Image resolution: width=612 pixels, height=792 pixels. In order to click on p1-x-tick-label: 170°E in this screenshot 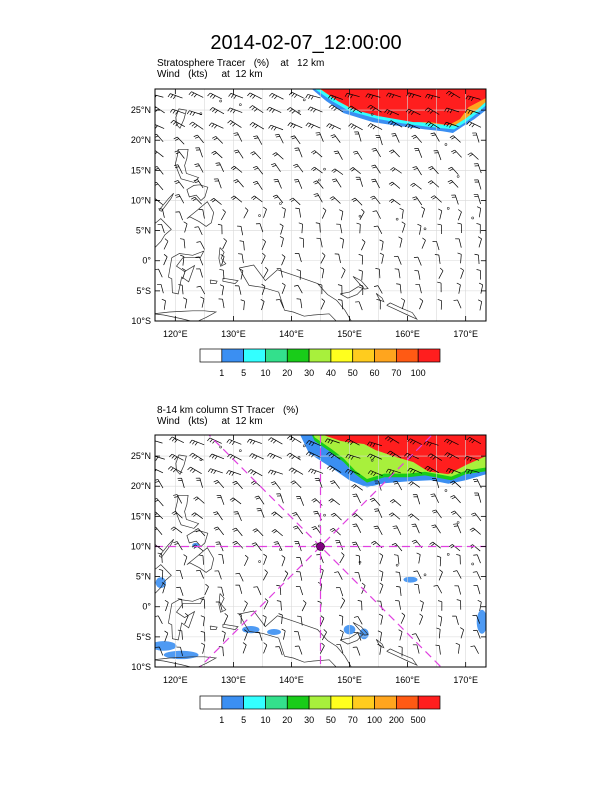, I will do `click(465, 334)`.